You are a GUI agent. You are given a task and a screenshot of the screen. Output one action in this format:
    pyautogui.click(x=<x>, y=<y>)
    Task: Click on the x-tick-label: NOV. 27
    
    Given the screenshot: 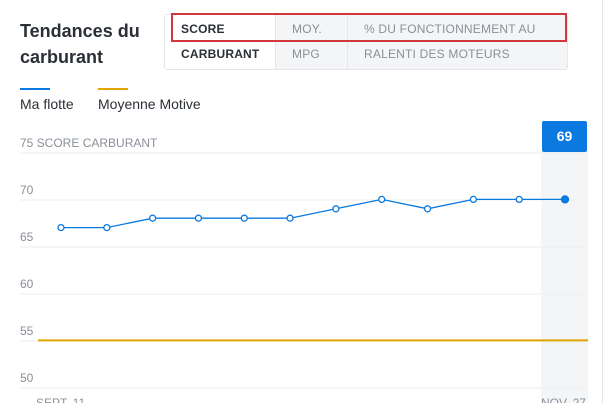 What is the action you would take?
    pyautogui.click(x=563, y=399)
    